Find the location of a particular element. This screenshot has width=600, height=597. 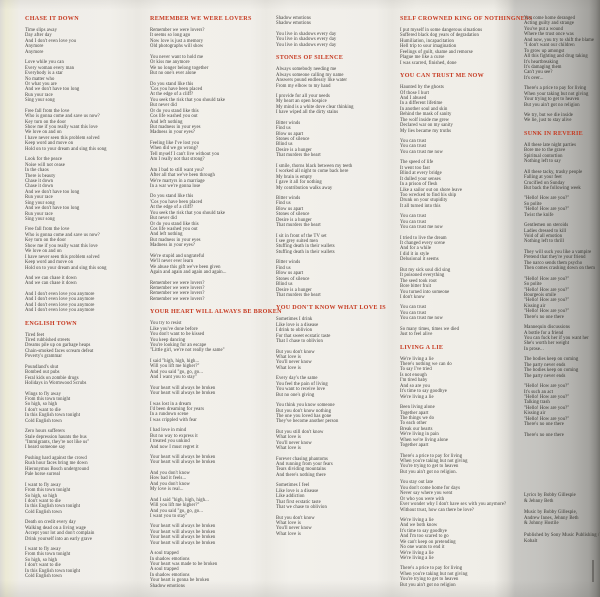

lyric-line: I worked all night to come back here is located at coordinates (312, 172).